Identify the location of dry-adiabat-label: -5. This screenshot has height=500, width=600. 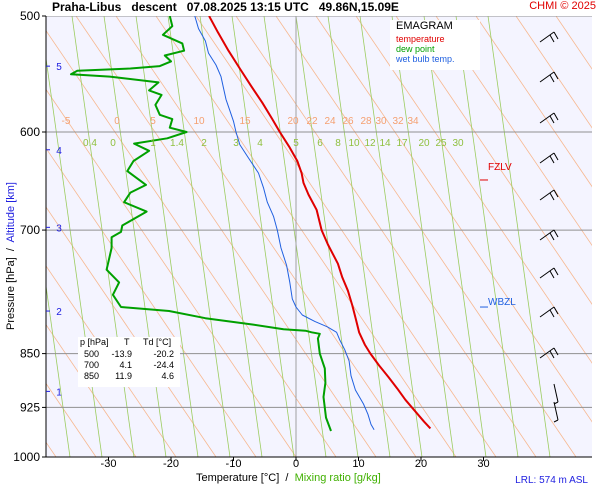
(66, 121).